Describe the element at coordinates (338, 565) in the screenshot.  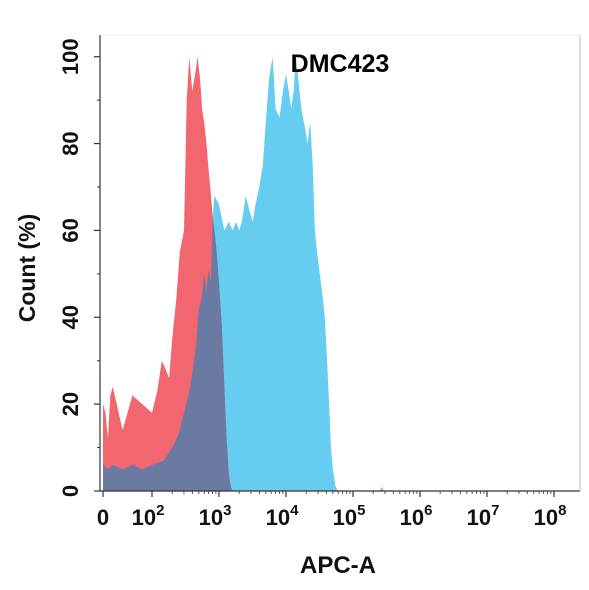
I see `x-axis-label: APC-A` at that location.